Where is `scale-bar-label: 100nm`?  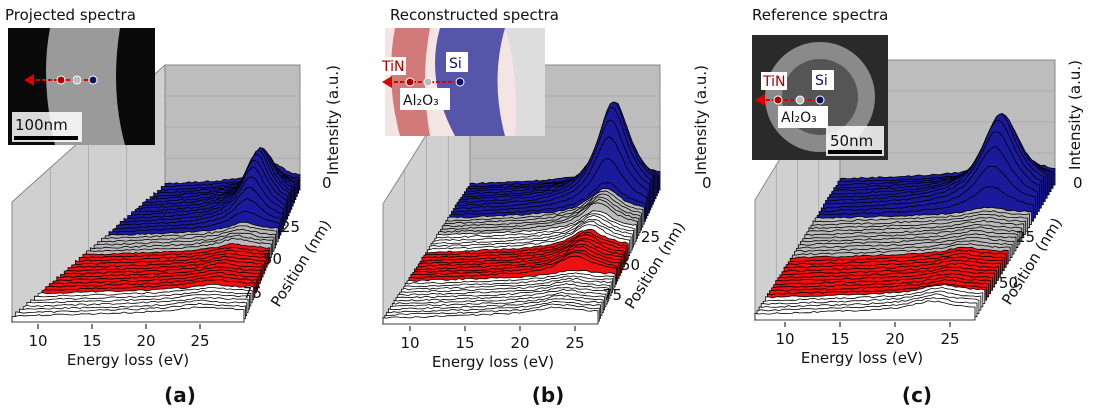 scale-bar-label: 100nm is located at coordinates (41, 125).